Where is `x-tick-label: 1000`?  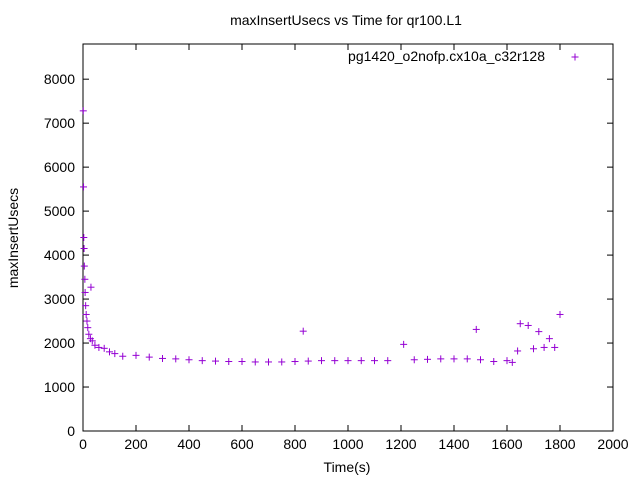 x-tick-label: 1000 is located at coordinates (347, 444).